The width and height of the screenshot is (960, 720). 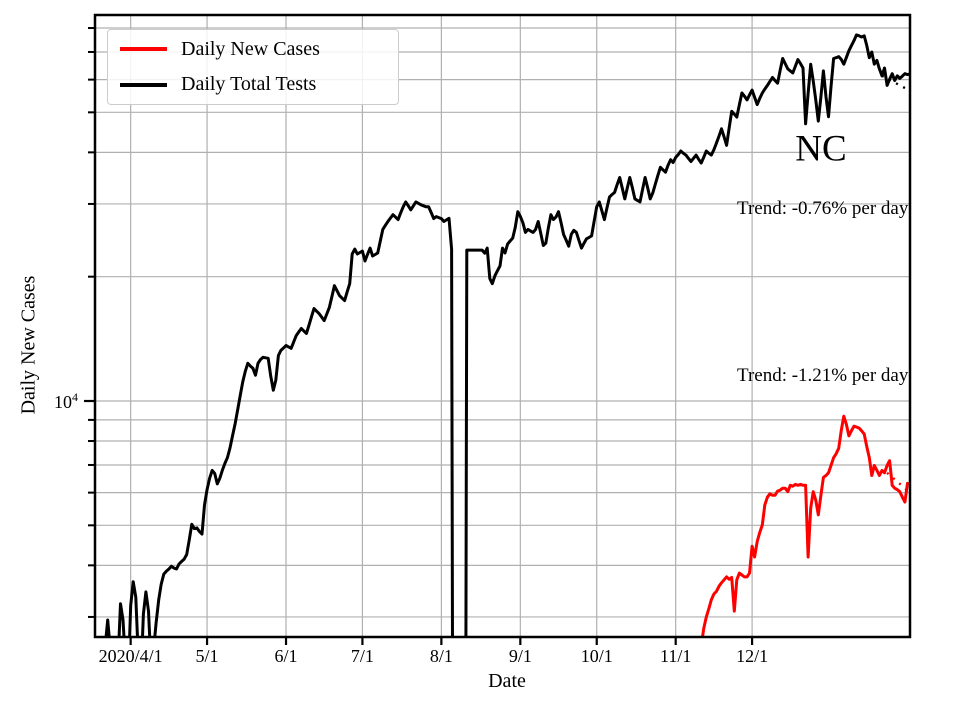 I want to click on x-tick-label: 2020/4/1, so click(x=130, y=656).